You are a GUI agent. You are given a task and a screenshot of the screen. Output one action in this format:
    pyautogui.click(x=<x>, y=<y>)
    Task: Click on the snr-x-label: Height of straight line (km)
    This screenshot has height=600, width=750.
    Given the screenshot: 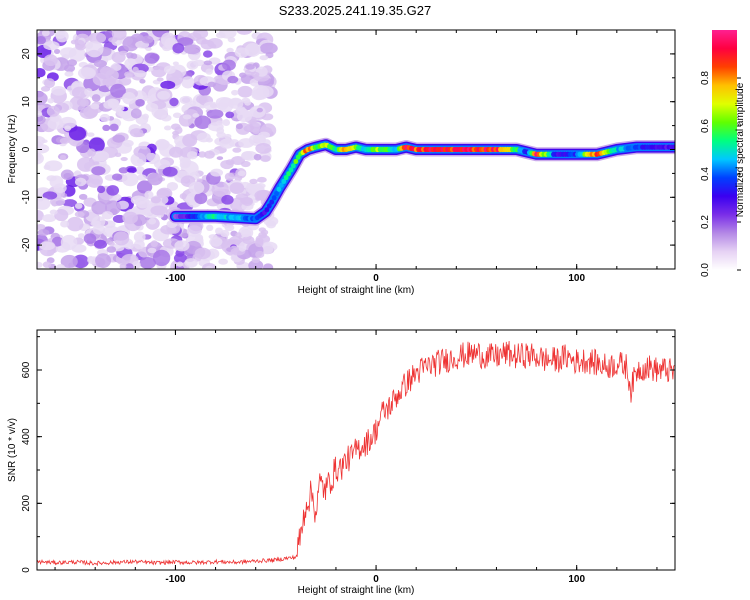 What is the action you would take?
    pyautogui.click(x=356, y=590)
    